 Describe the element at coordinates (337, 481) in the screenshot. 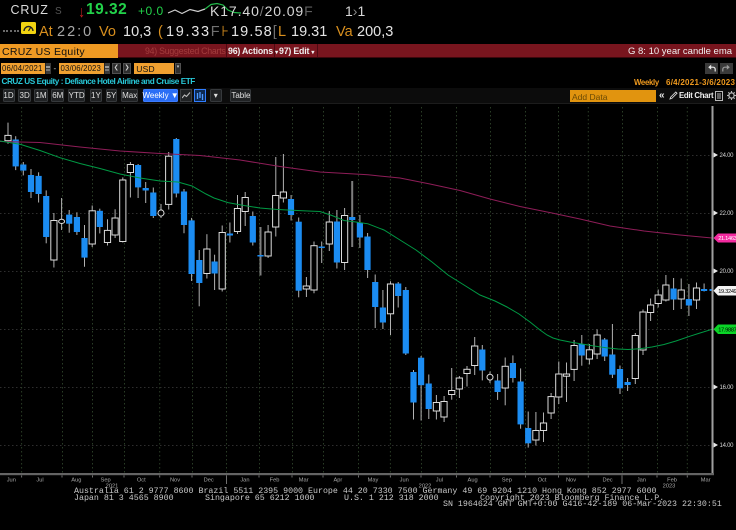

I see `svg-text: Apr` at that location.